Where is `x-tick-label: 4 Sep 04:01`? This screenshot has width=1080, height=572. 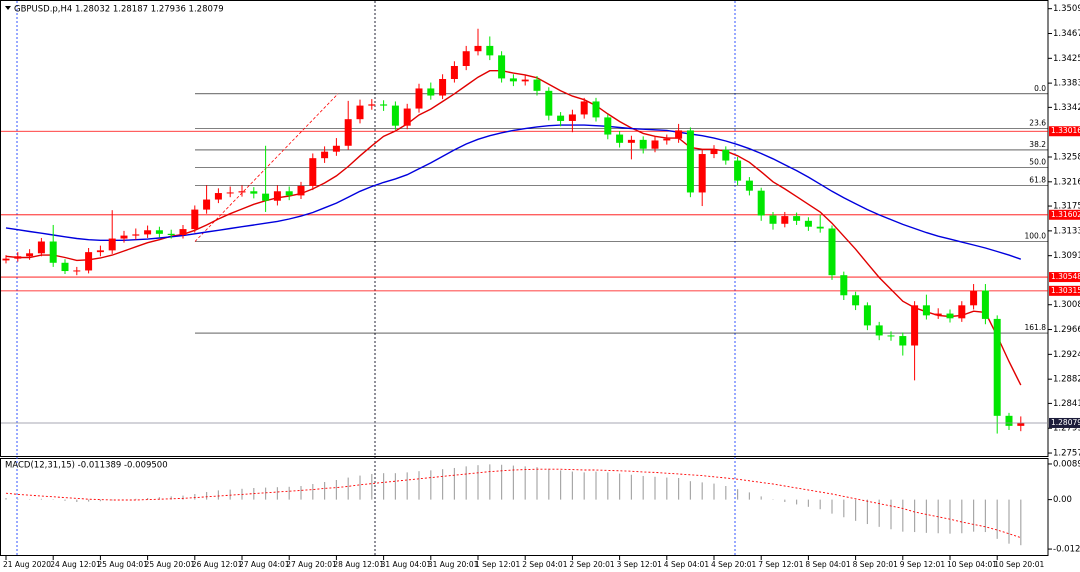
x-tick-label: 4 Sep 04:01 is located at coordinates (687, 564).